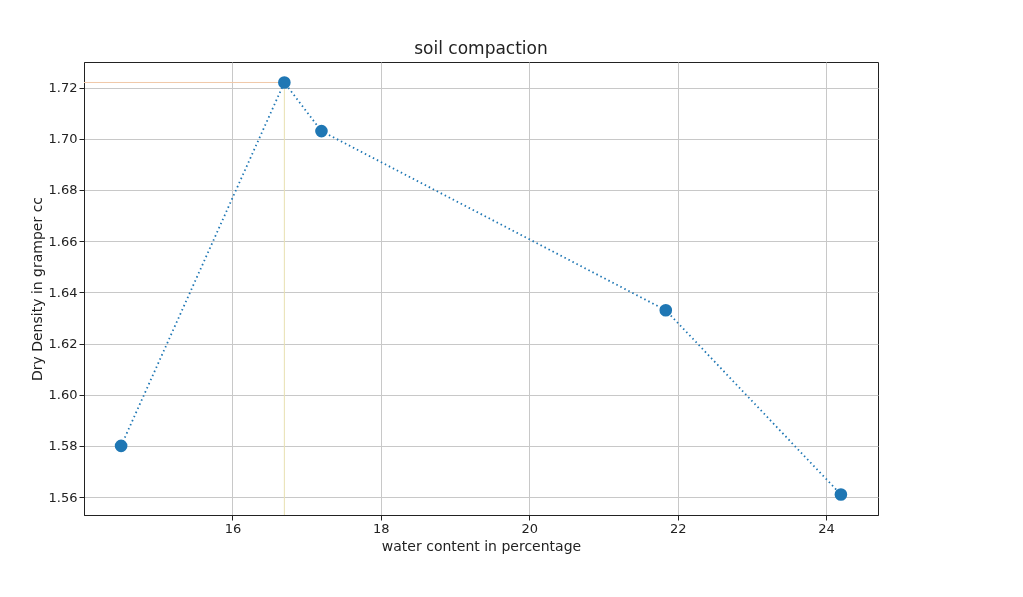 The image size is (1023, 597). What do you see at coordinates (481, 545) in the screenshot?
I see `x-axis-title: water content in percentage` at bounding box center [481, 545].